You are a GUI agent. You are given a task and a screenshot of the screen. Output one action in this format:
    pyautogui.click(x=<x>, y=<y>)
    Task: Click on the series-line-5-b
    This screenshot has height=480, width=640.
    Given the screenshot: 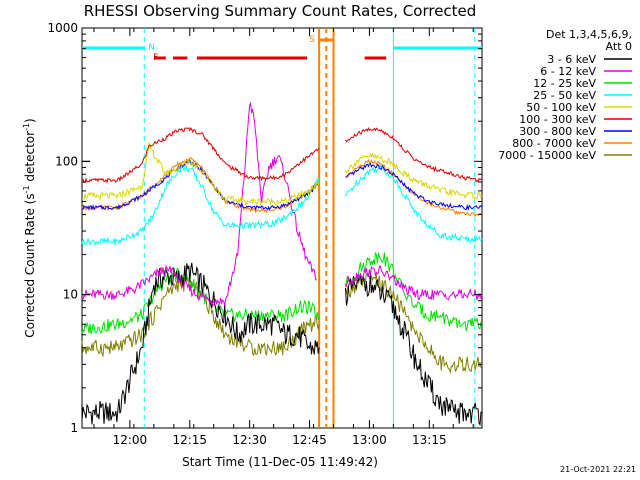 What is the action you would take?
    pyautogui.click(x=414, y=176)
    